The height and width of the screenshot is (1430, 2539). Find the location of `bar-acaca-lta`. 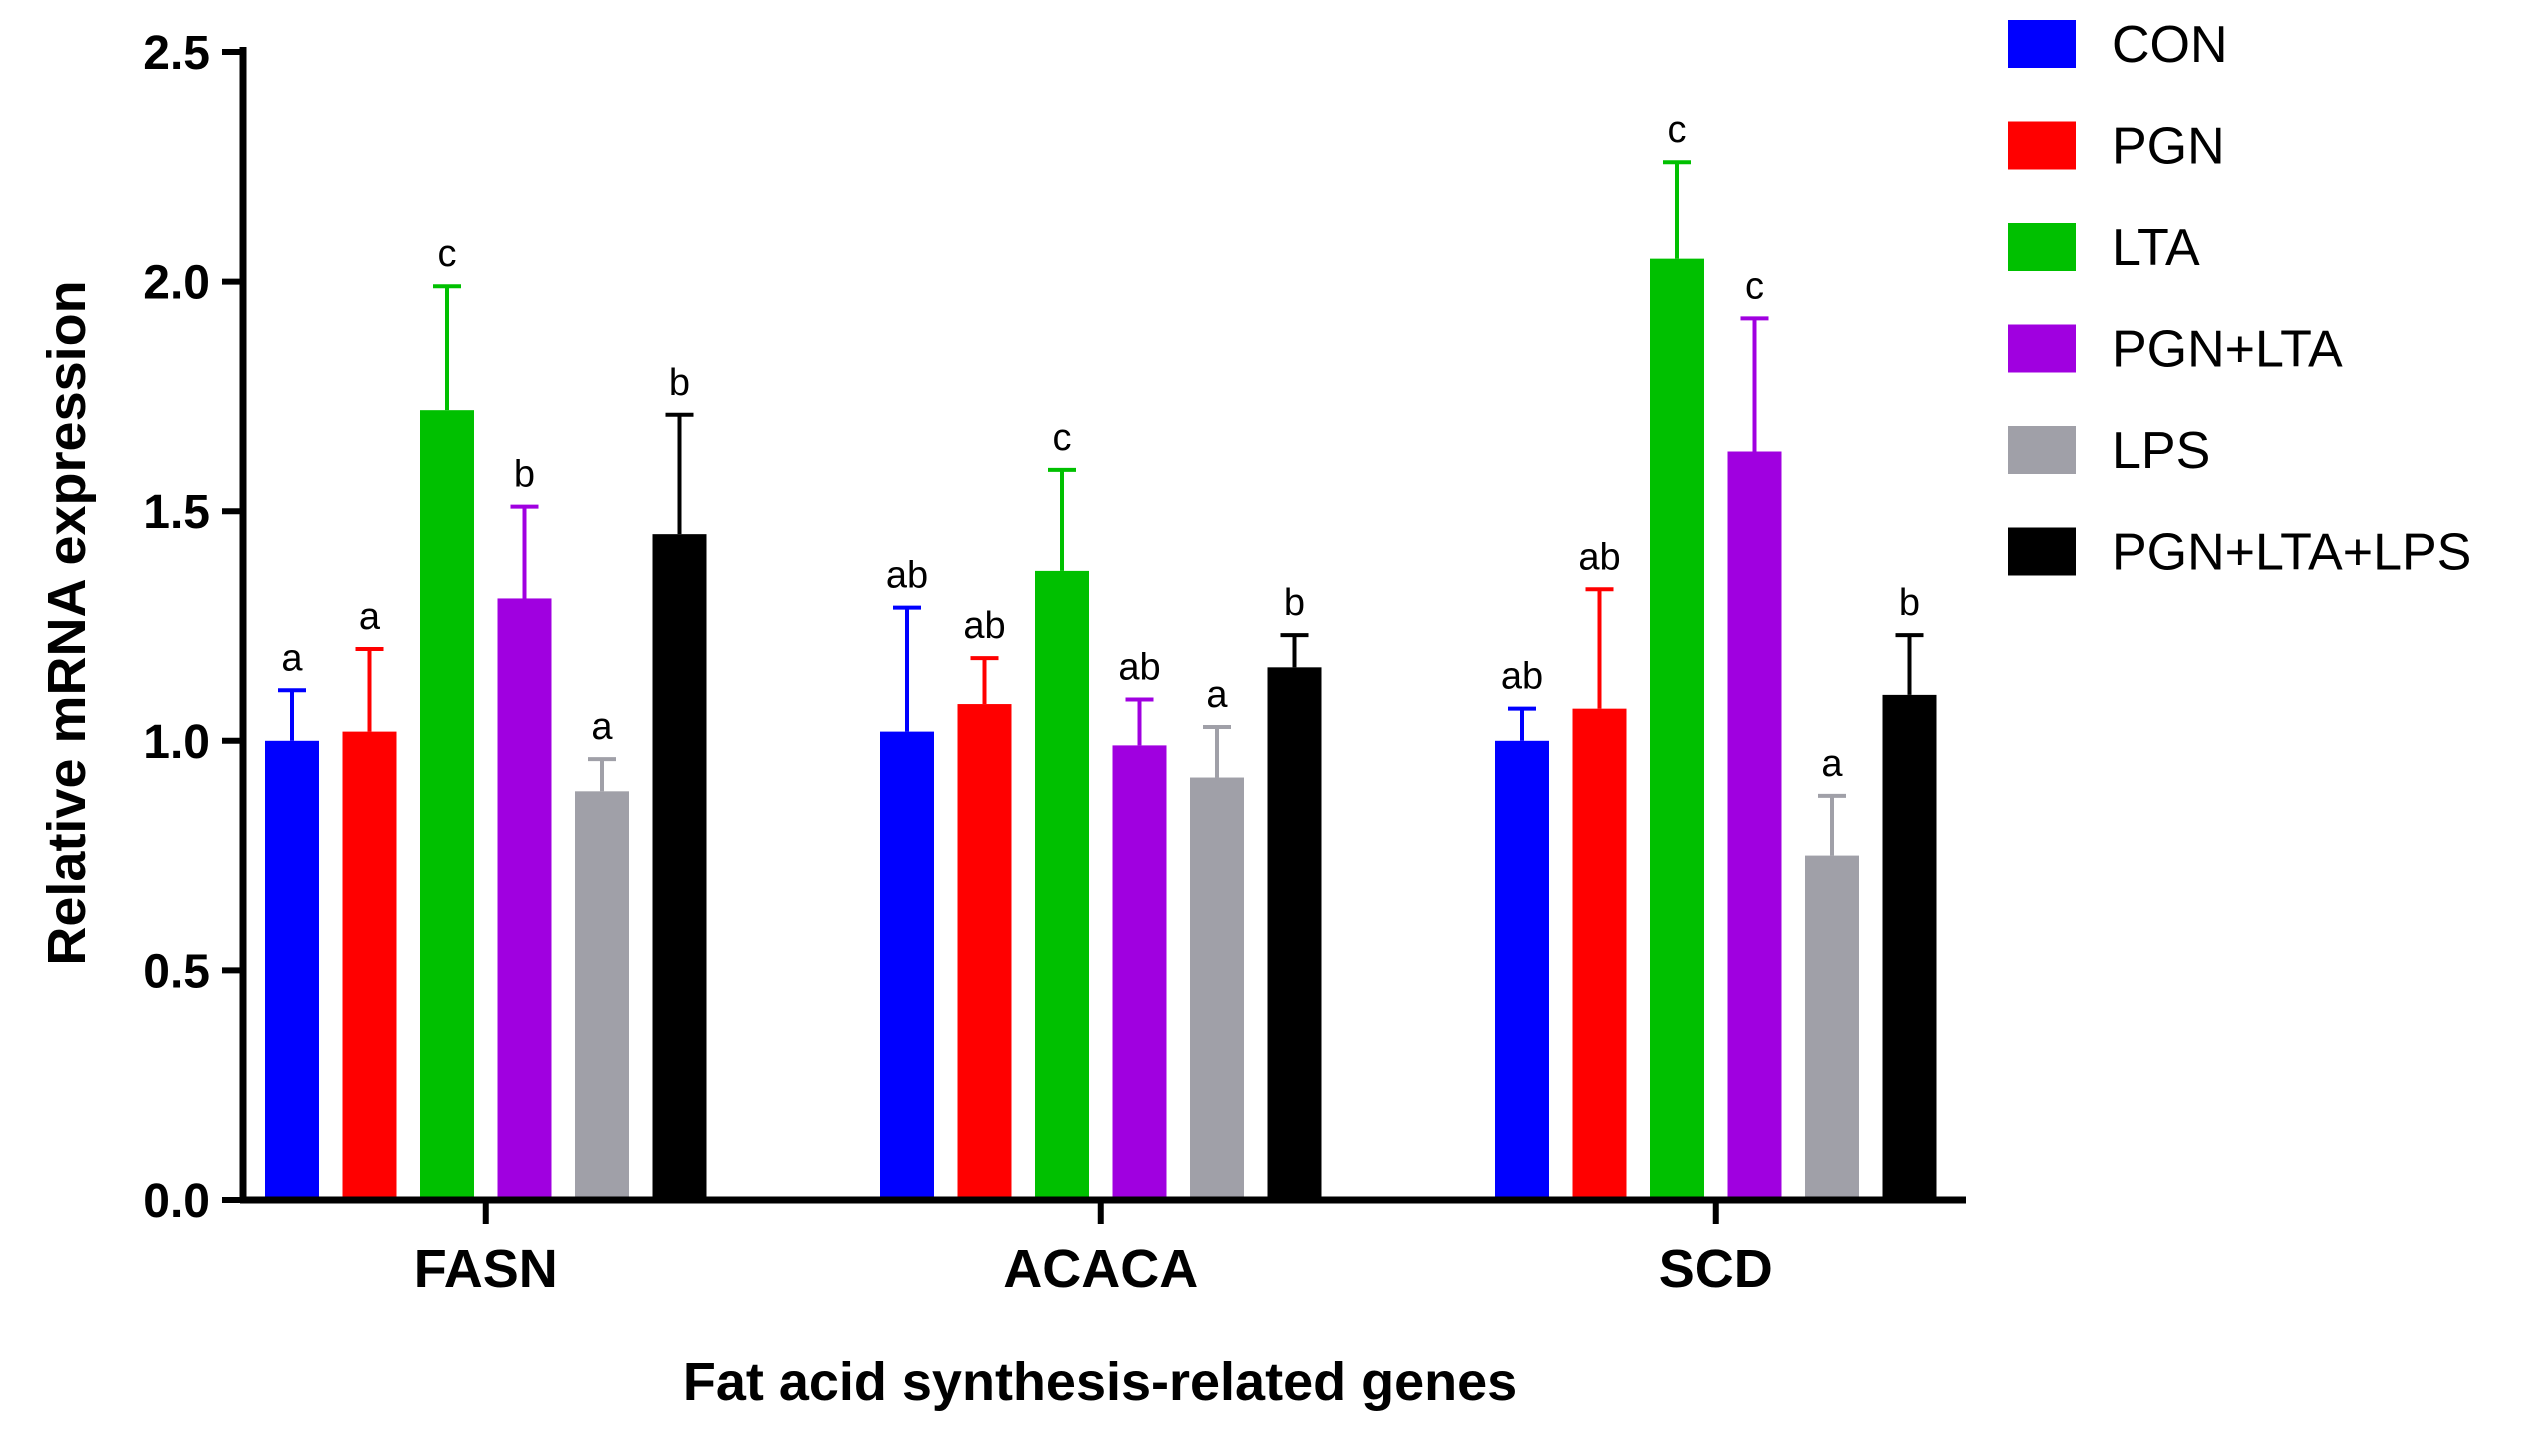

bar-acaca-lta is located at coordinates (1062, 885).